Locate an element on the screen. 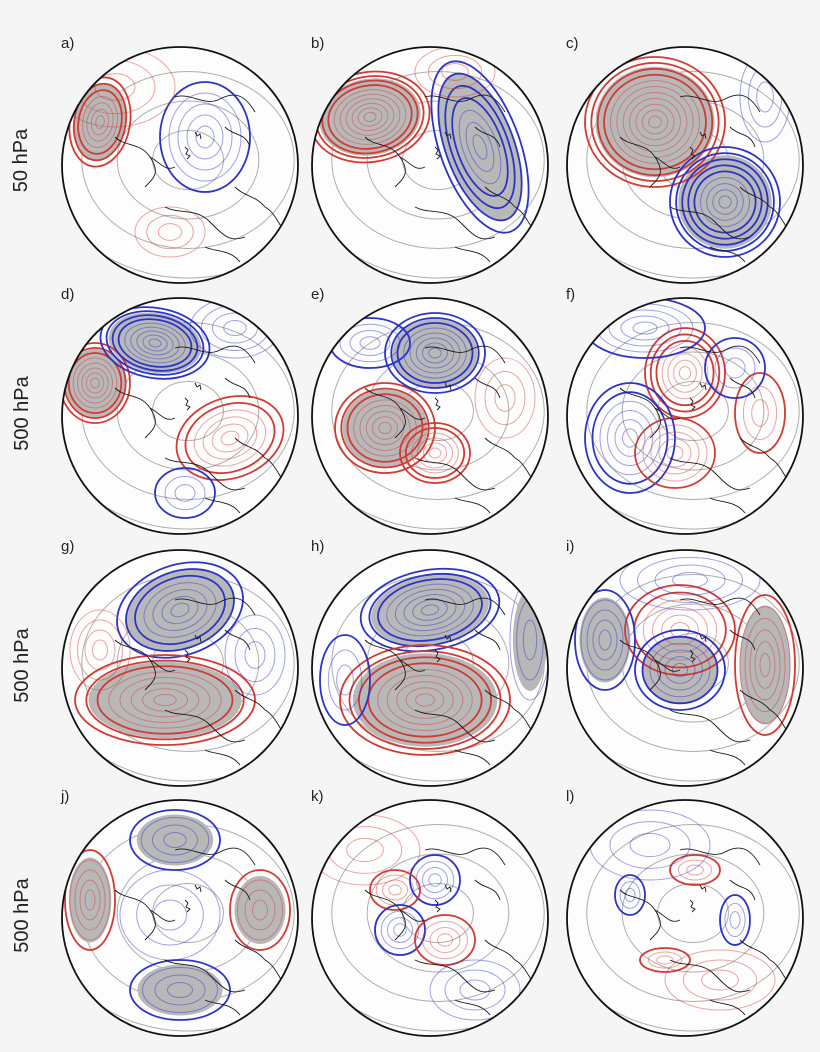 Image resolution: width=820 pixels, height=1052 pixels. map-panel-e: e) is located at coordinates (430, 412).